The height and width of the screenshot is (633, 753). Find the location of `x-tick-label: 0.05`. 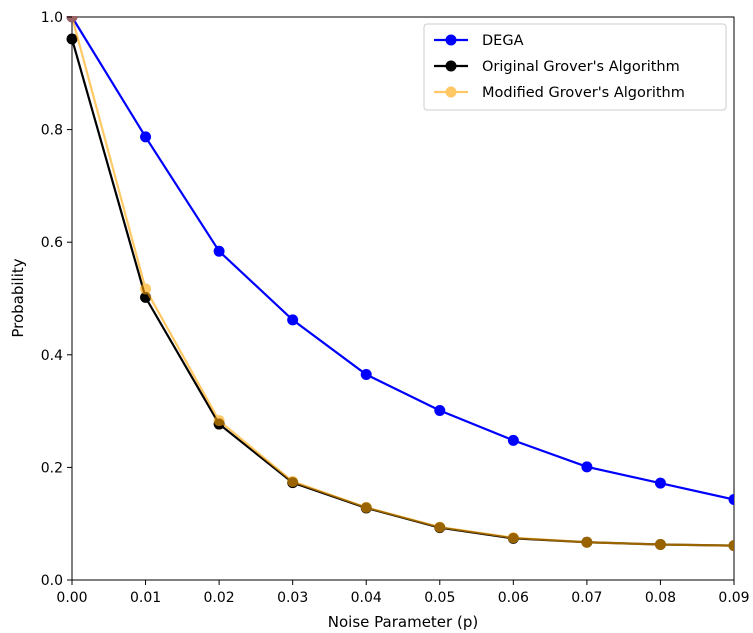

x-tick-label: 0.05 is located at coordinates (439, 598).